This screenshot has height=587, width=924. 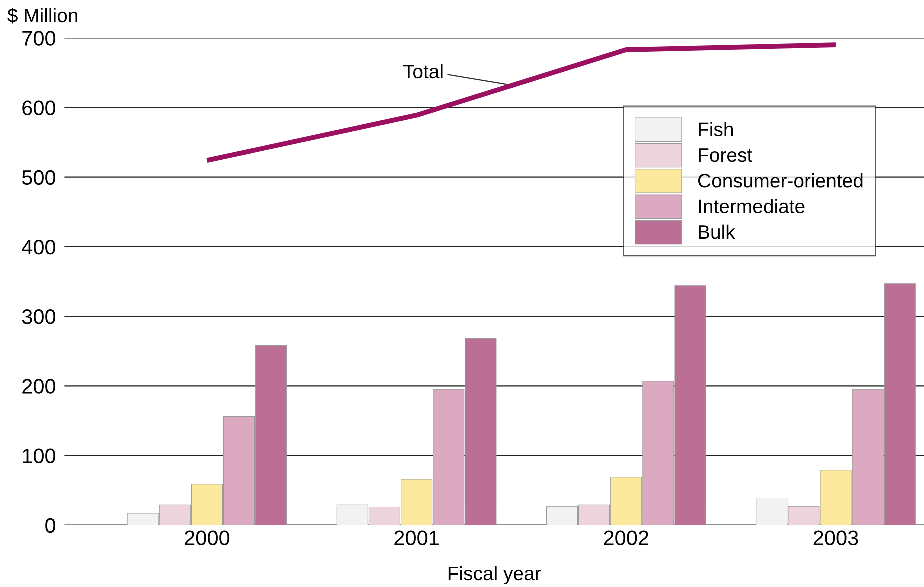 I want to click on y-tick-label: 0, so click(x=51, y=526).